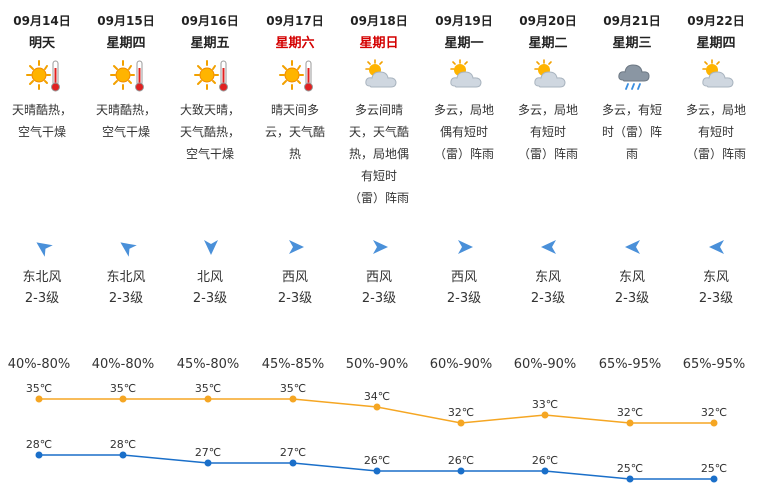 The height and width of the screenshot is (500, 781). Describe the element at coordinates (464, 43) in the screenshot. I see `forecast-weekday: 星期一` at that location.